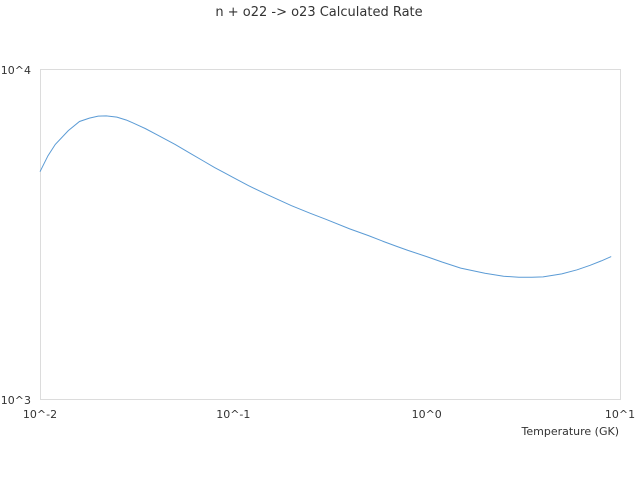 This screenshot has height=480, width=640. What do you see at coordinates (16, 70) in the screenshot?
I see `y-tick-label: 10^4` at bounding box center [16, 70].